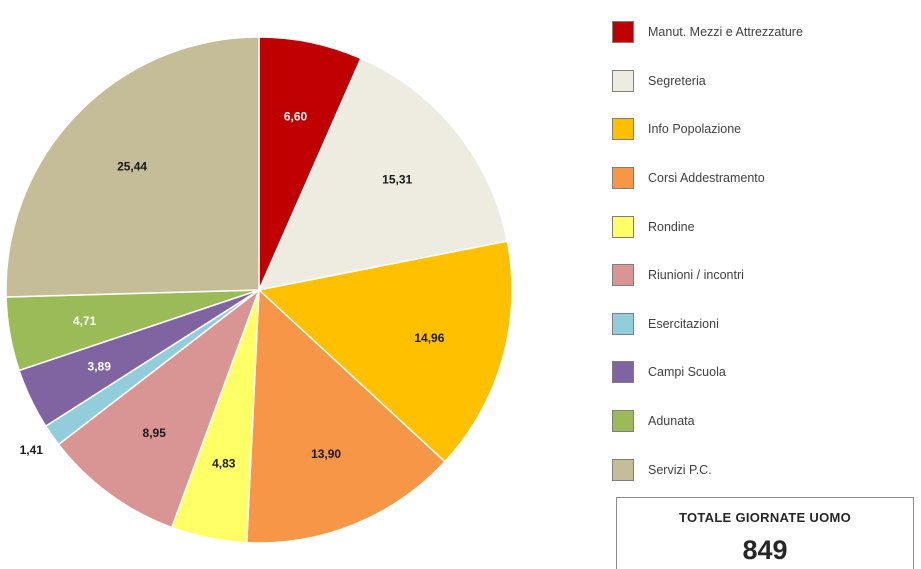  What do you see at coordinates (326, 454) in the screenshot?
I see `data-label-corsi-addestramento: 13,90` at bounding box center [326, 454].